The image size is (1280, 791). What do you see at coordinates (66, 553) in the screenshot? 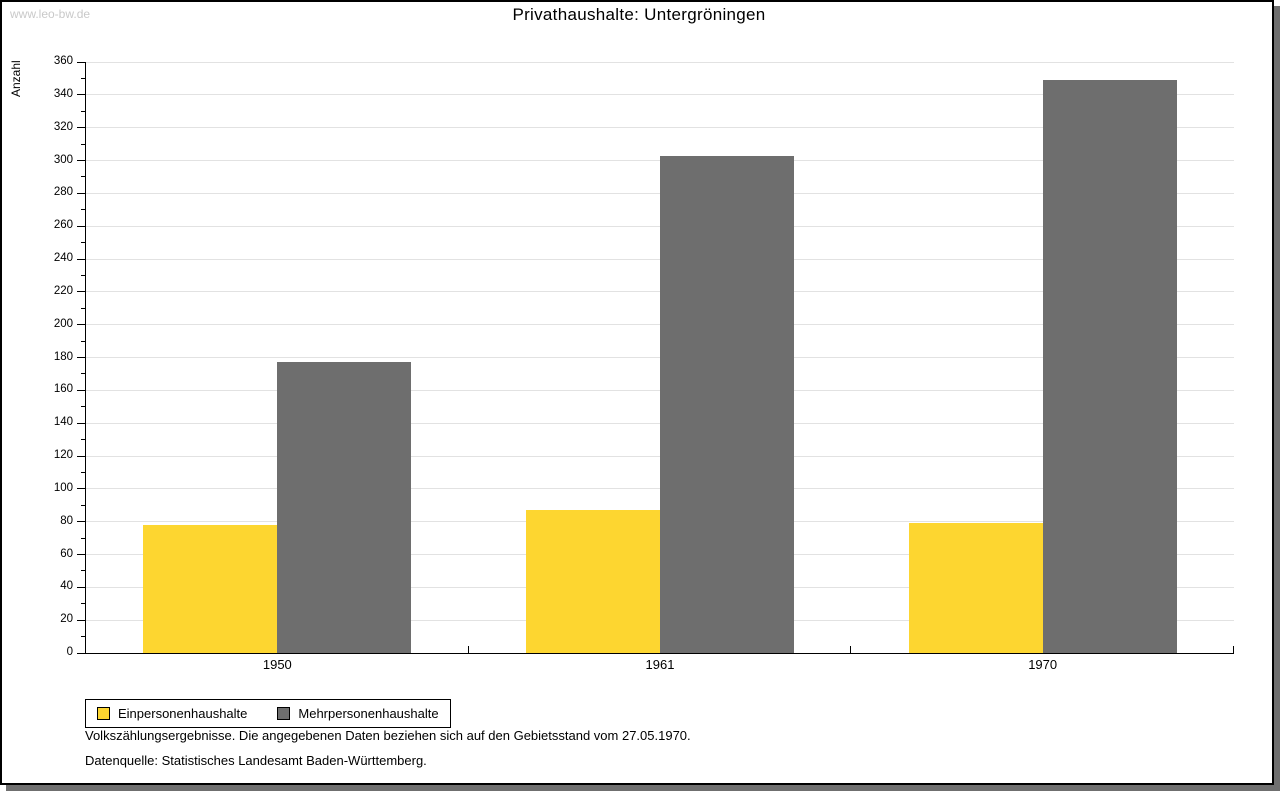
I see `y-tick-label: 60` at bounding box center [66, 553].